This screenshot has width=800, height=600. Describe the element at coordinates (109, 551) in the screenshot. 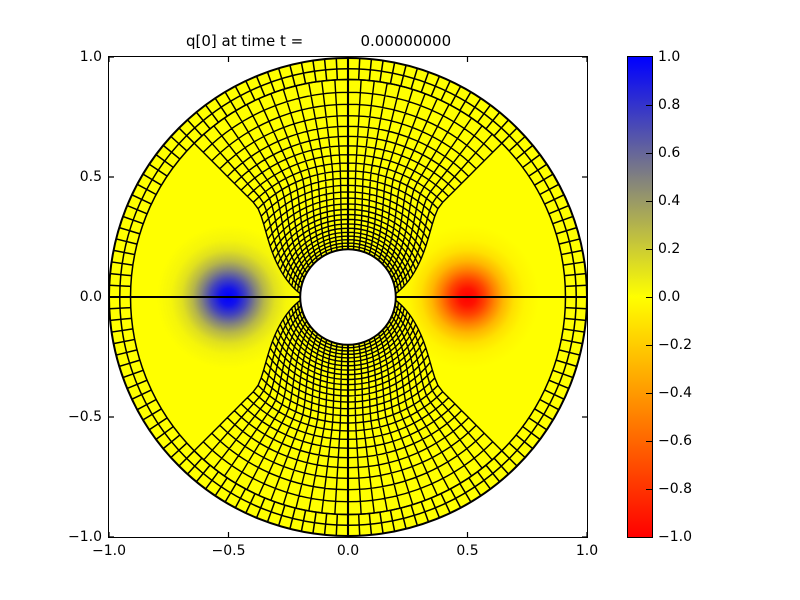

I see `x-tick-label: −1.0` at that location.